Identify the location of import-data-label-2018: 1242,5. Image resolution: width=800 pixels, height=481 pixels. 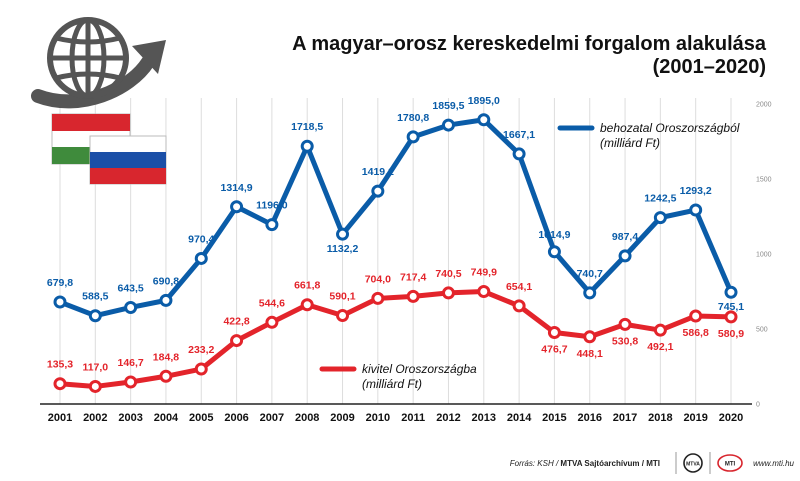
(660, 199).